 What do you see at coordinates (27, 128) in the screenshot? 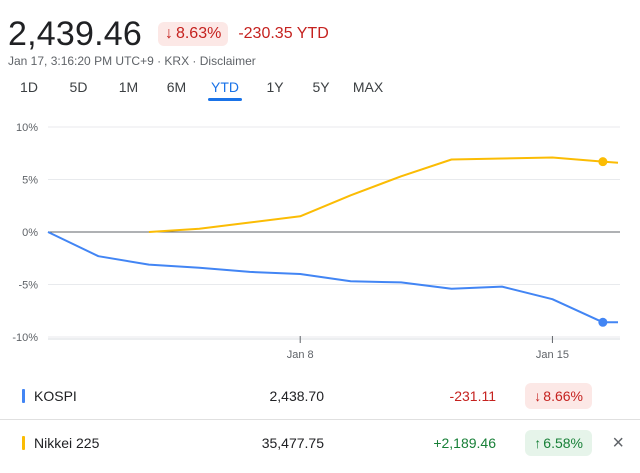
I see `y-tick-label: 10%` at bounding box center [27, 128].